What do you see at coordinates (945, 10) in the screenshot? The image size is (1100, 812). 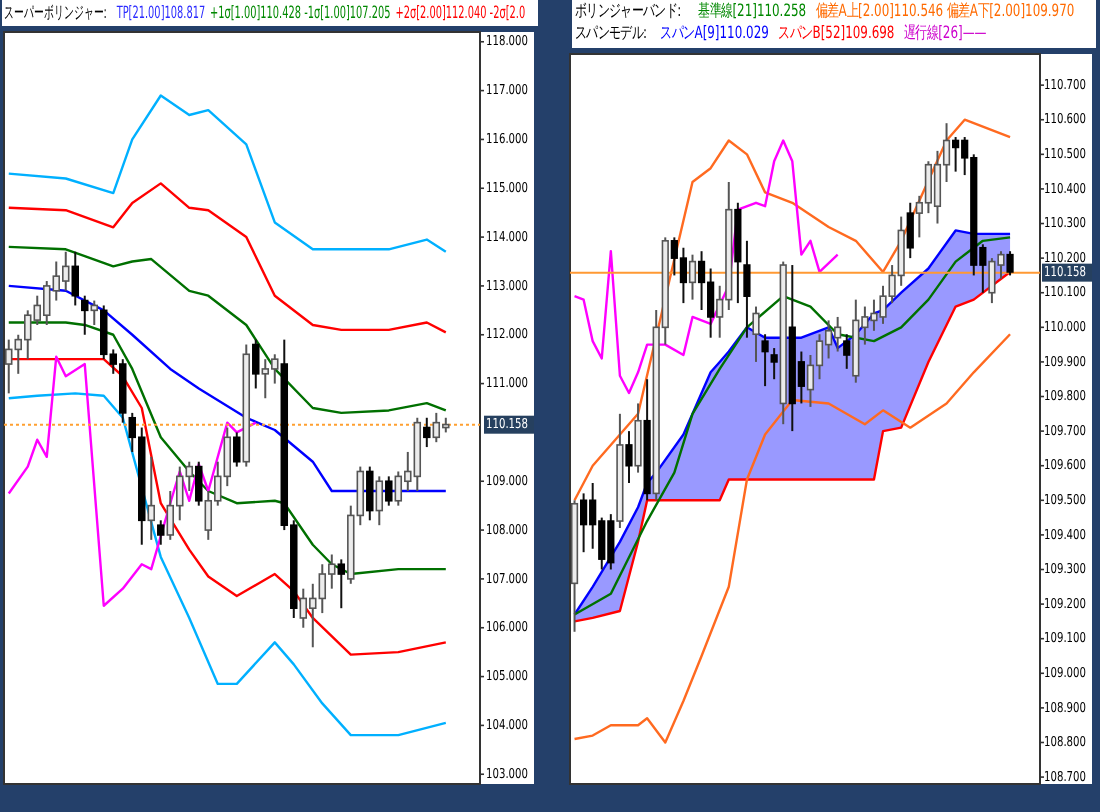 I see `text: 偏差A上[2.00]110.546 偏差A下[2.00]109.970` at bounding box center [945, 10].